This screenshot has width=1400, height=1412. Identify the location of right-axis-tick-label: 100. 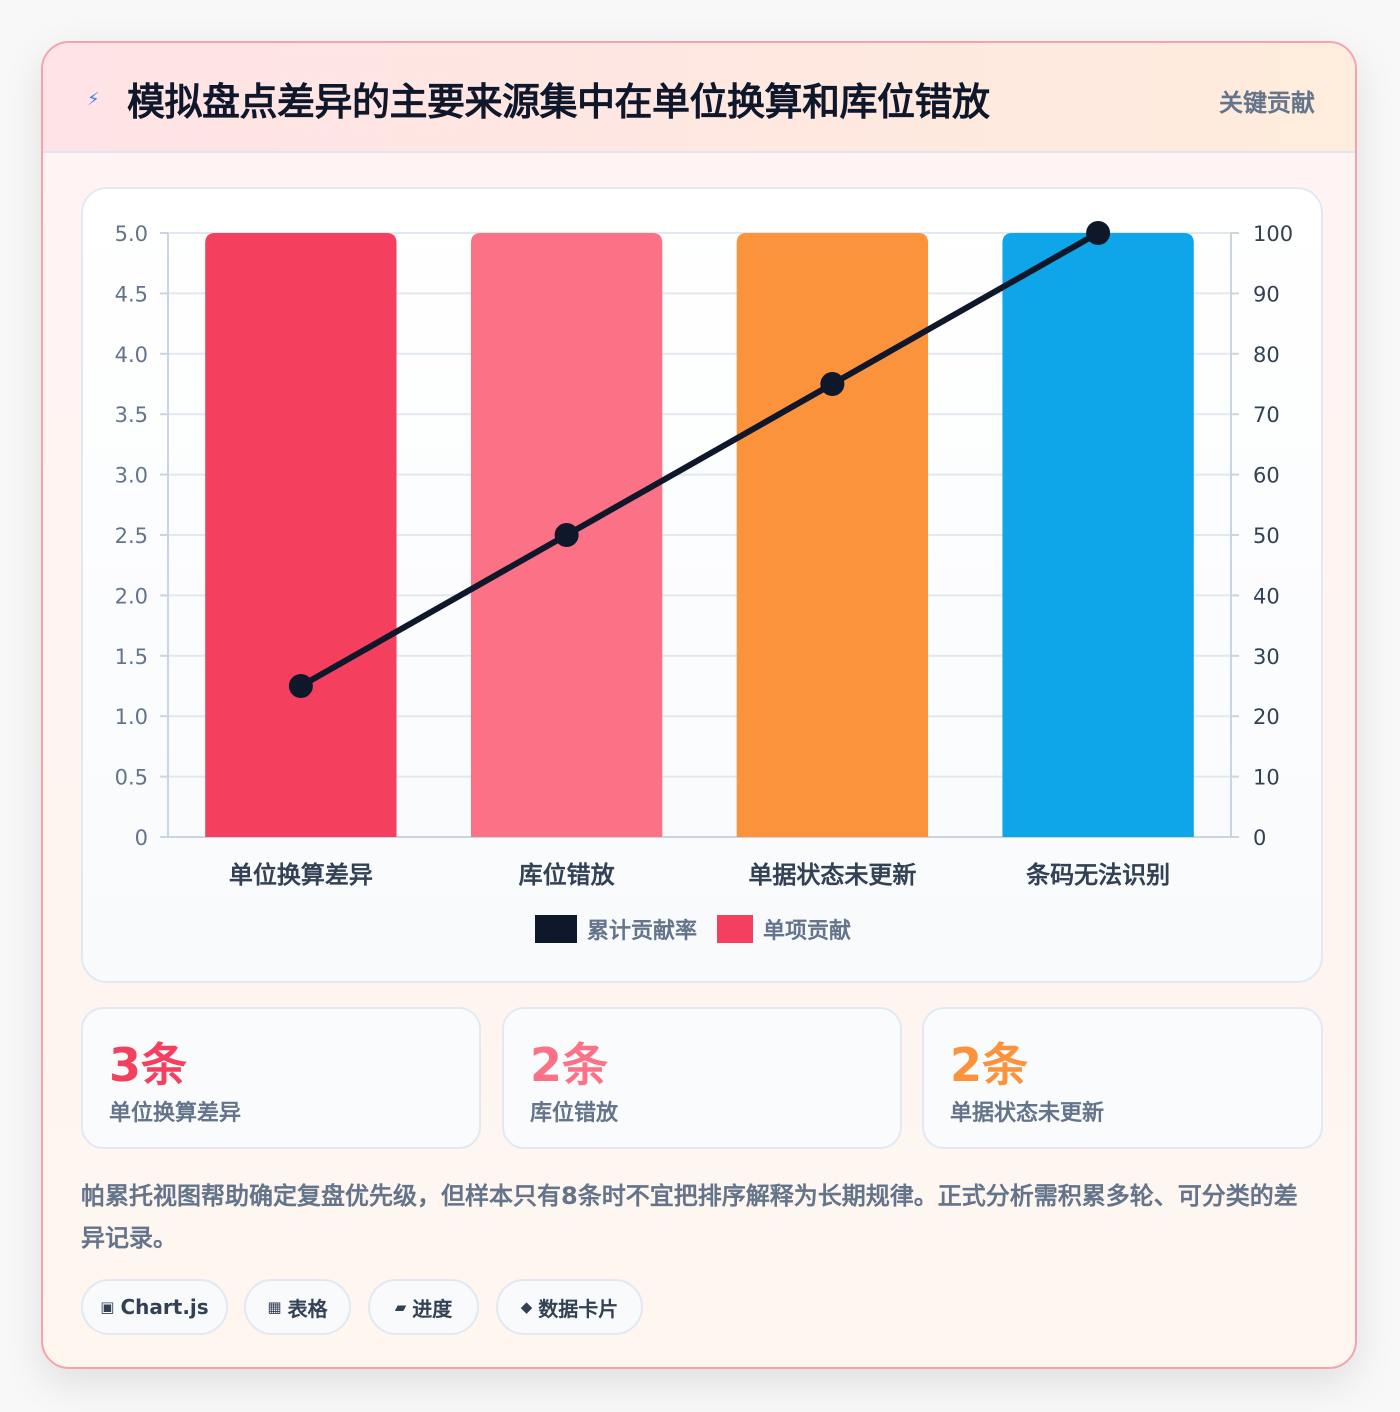
(1273, 234).